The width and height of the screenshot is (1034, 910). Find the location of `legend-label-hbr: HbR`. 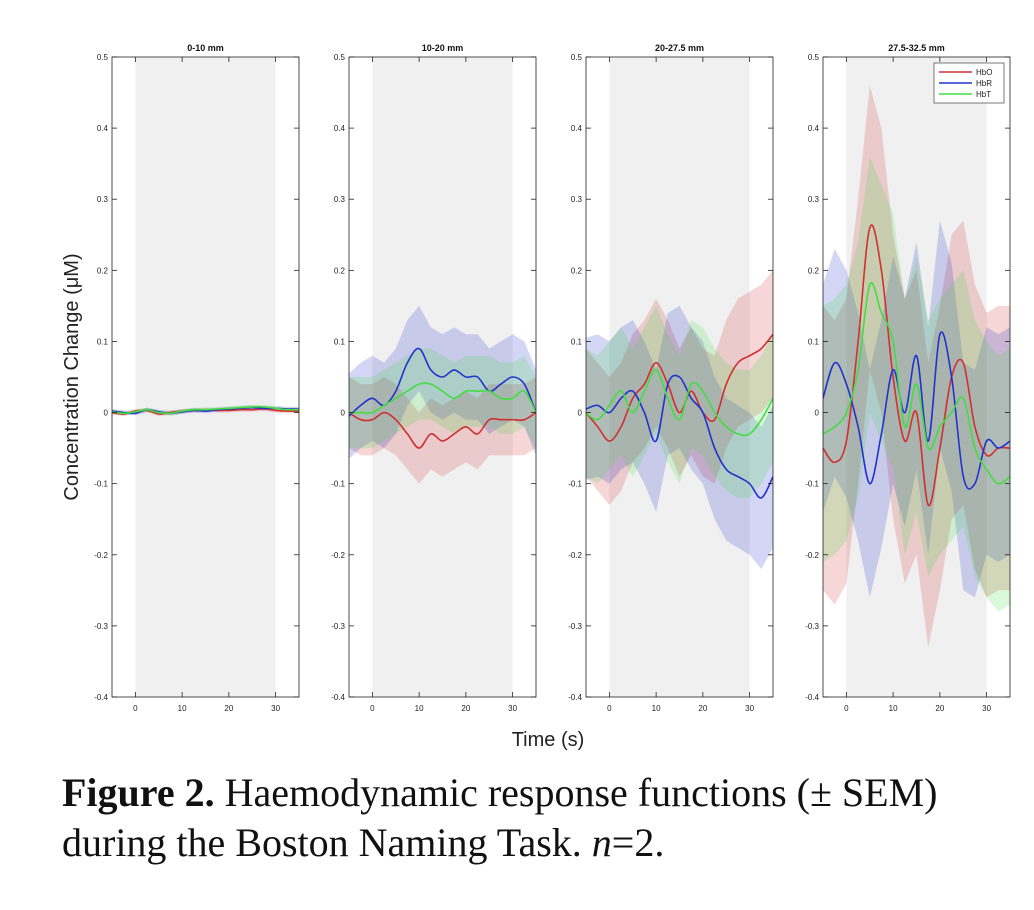

legend-label-hbr: HbR is located at coordinates (984, 83).